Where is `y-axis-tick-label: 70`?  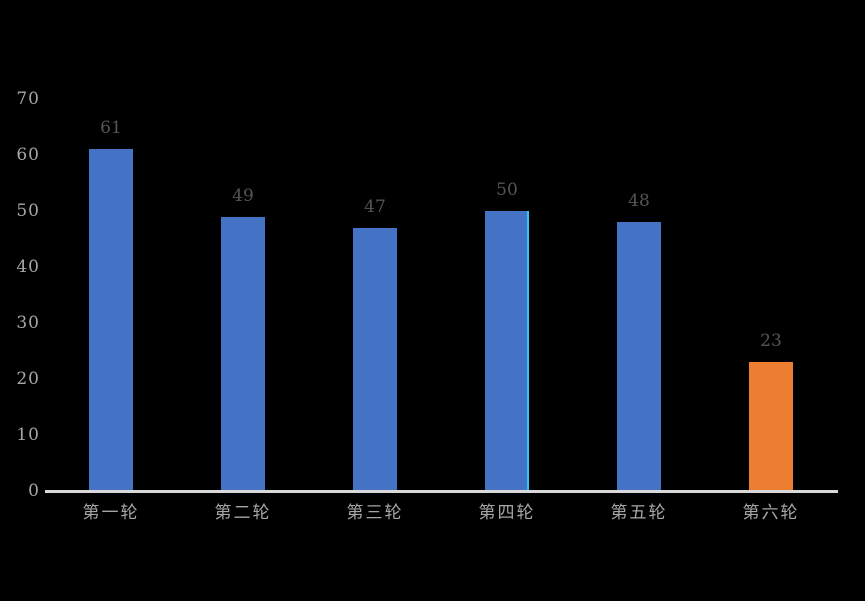 y-axis-tick-label: 70 is located at coordinates (28, 99).